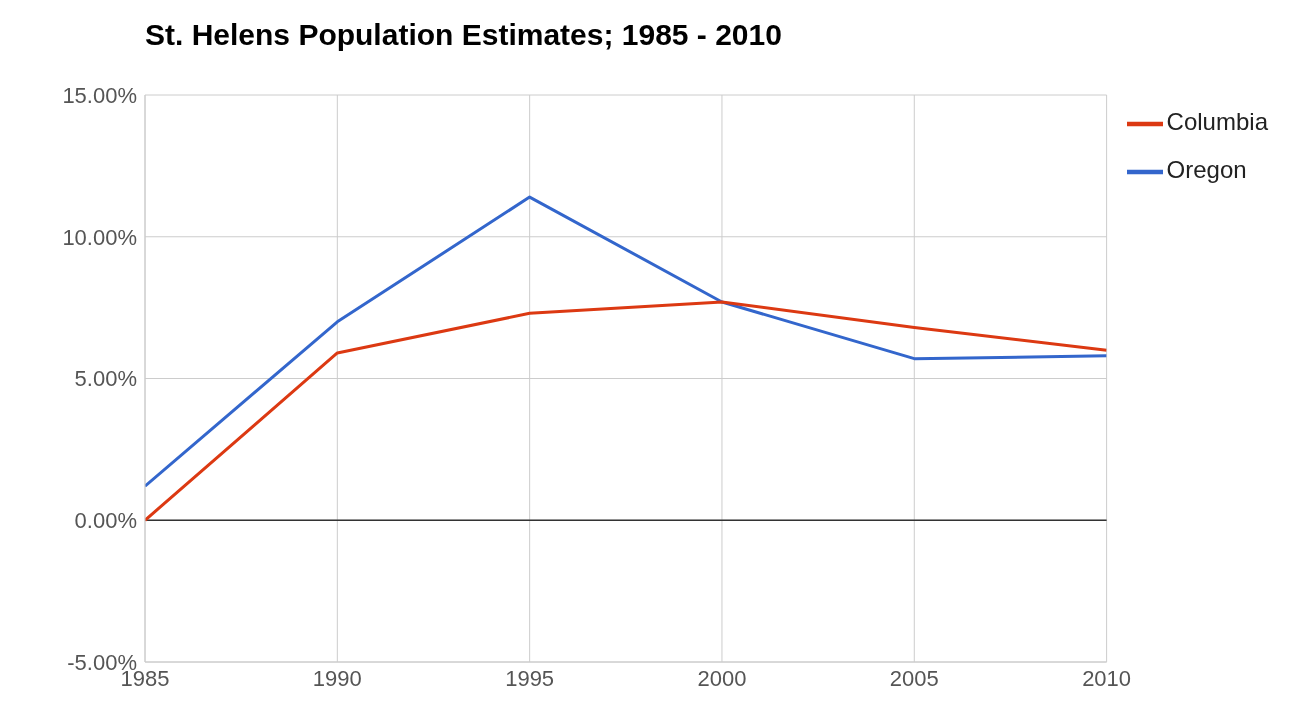  I want to click on y-tick-label: 0.00%, so click(105, 521).